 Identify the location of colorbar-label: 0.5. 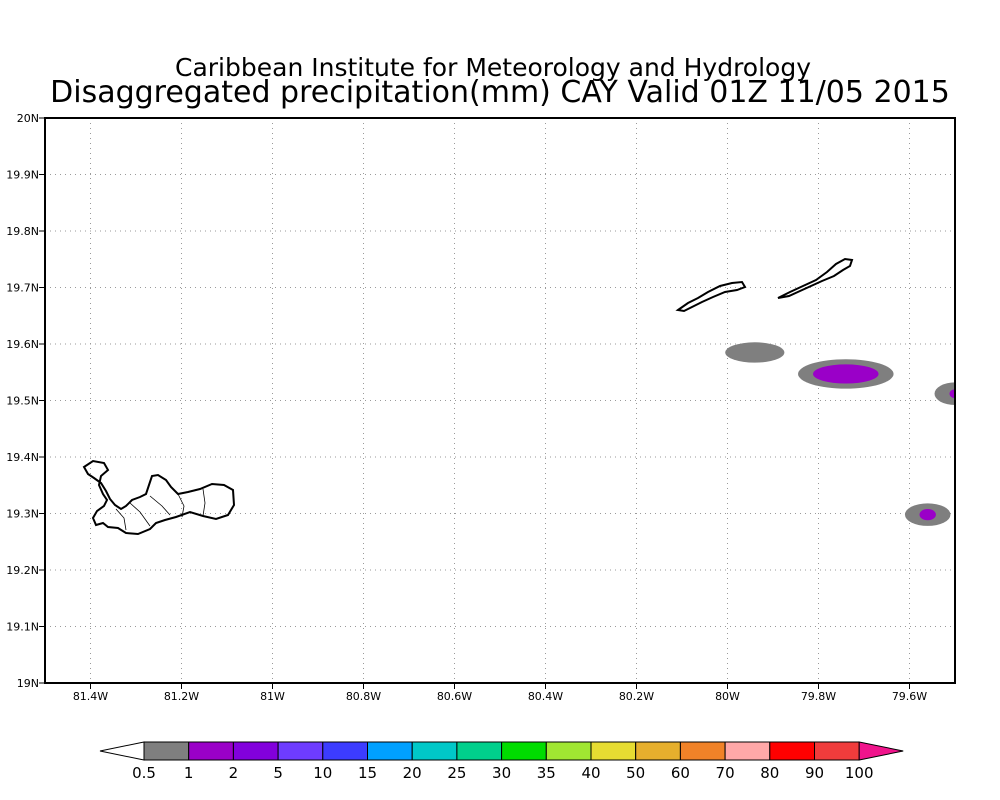
(144, 773).